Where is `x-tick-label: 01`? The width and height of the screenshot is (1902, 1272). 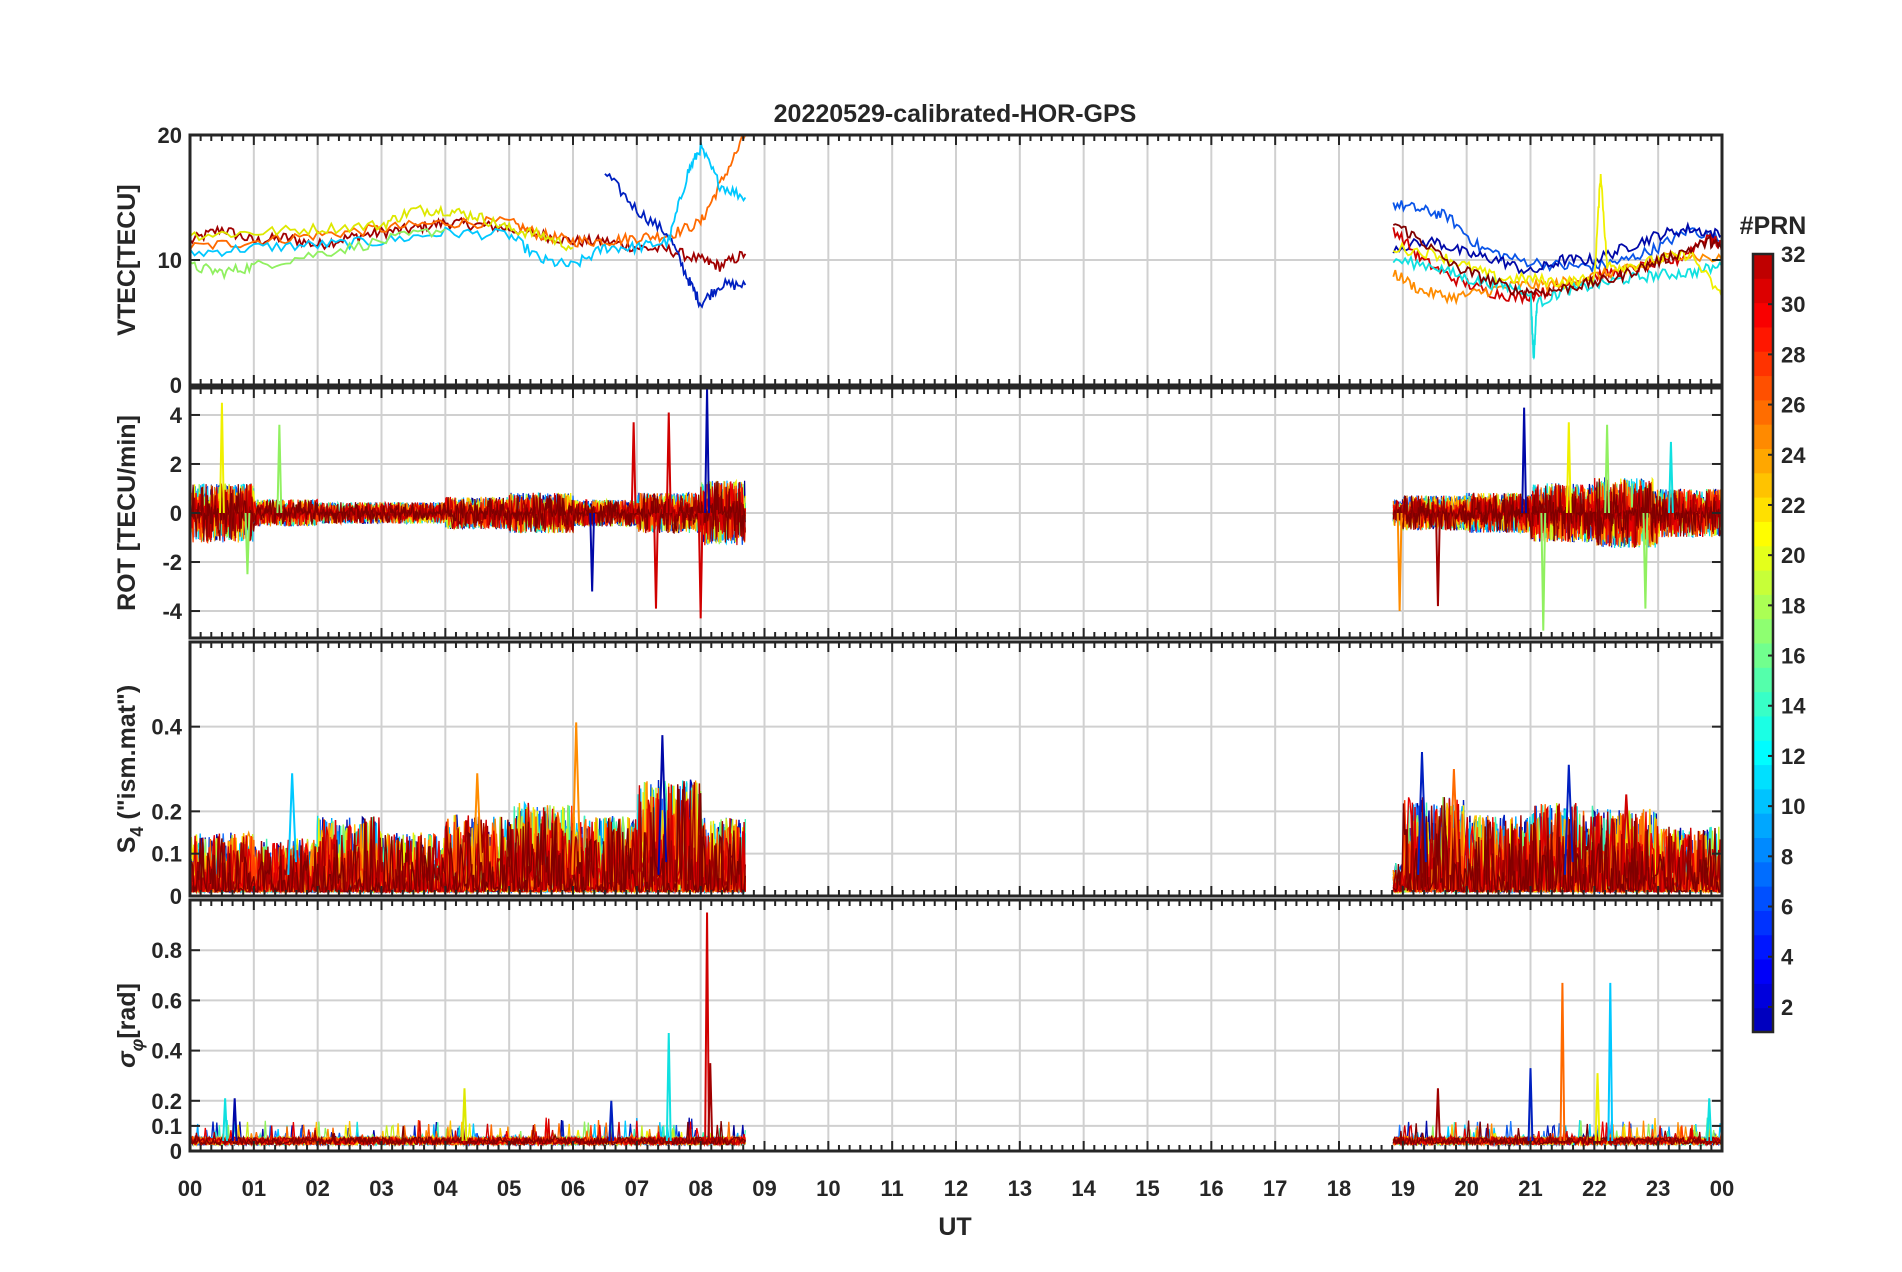 x-tick-label: 01 is located at coordinates (254, 1188).